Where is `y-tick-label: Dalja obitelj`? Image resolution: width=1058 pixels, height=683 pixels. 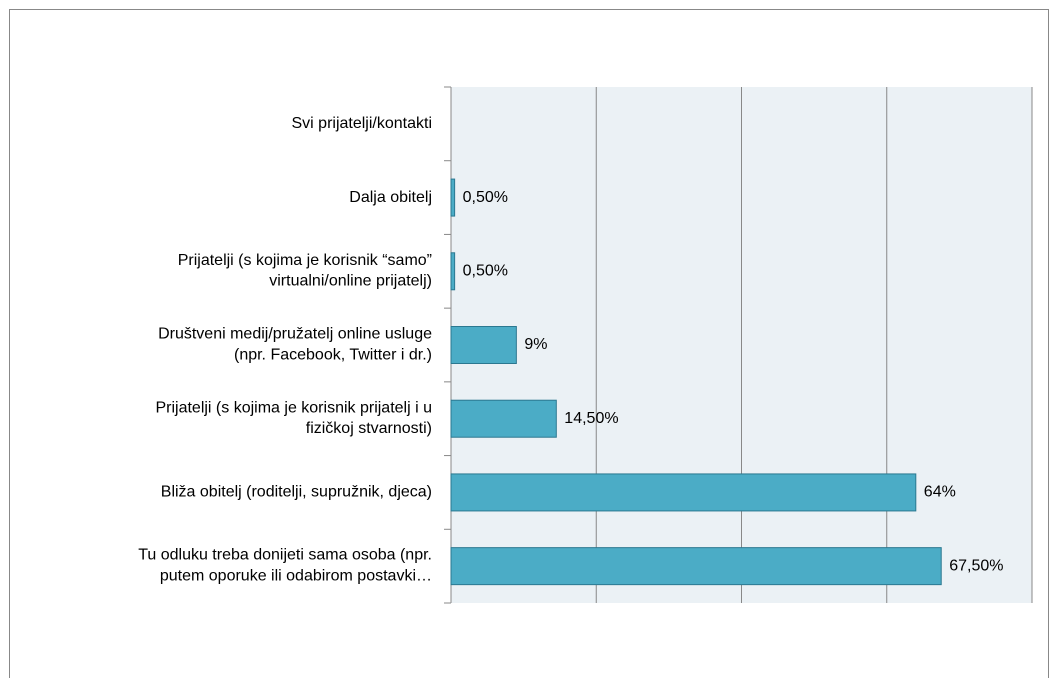
y-tick-label: Dalja obitelj is located at coordinates (390, 197).